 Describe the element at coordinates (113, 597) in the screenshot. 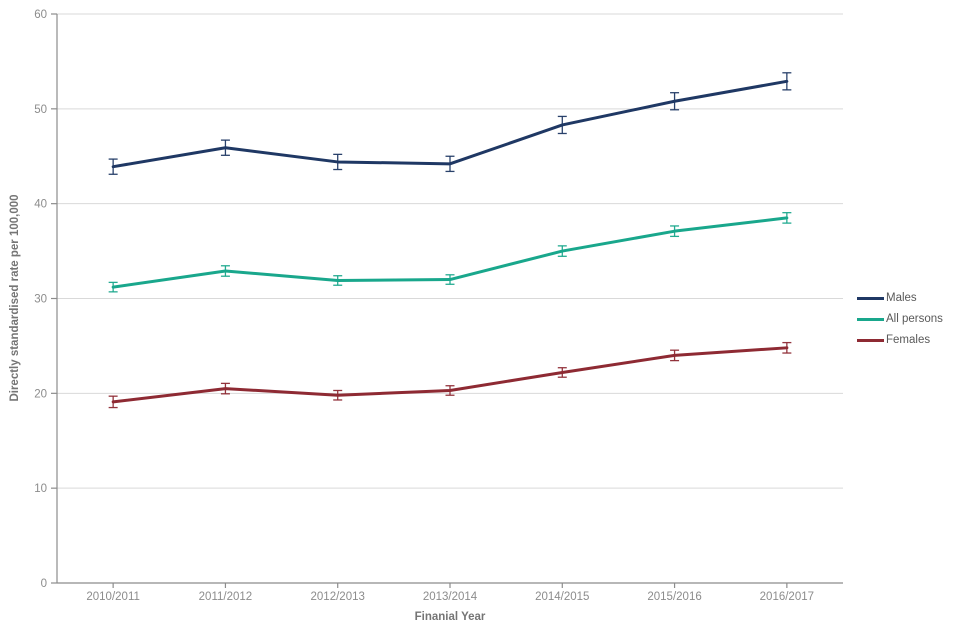

I see `x-tick-label-0: 2010/2011` at that location.